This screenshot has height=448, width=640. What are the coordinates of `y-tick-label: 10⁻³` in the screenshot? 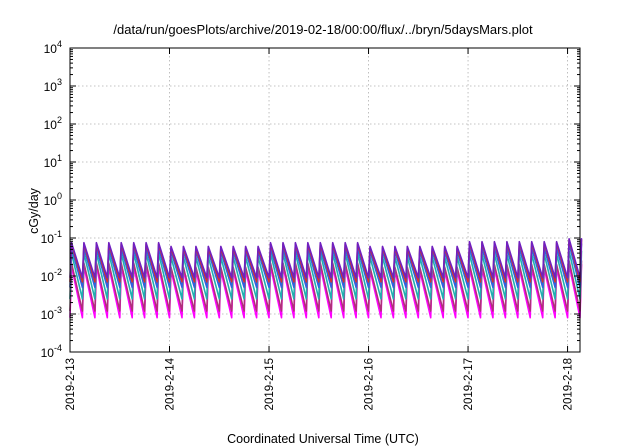 It's located at (51, 313).